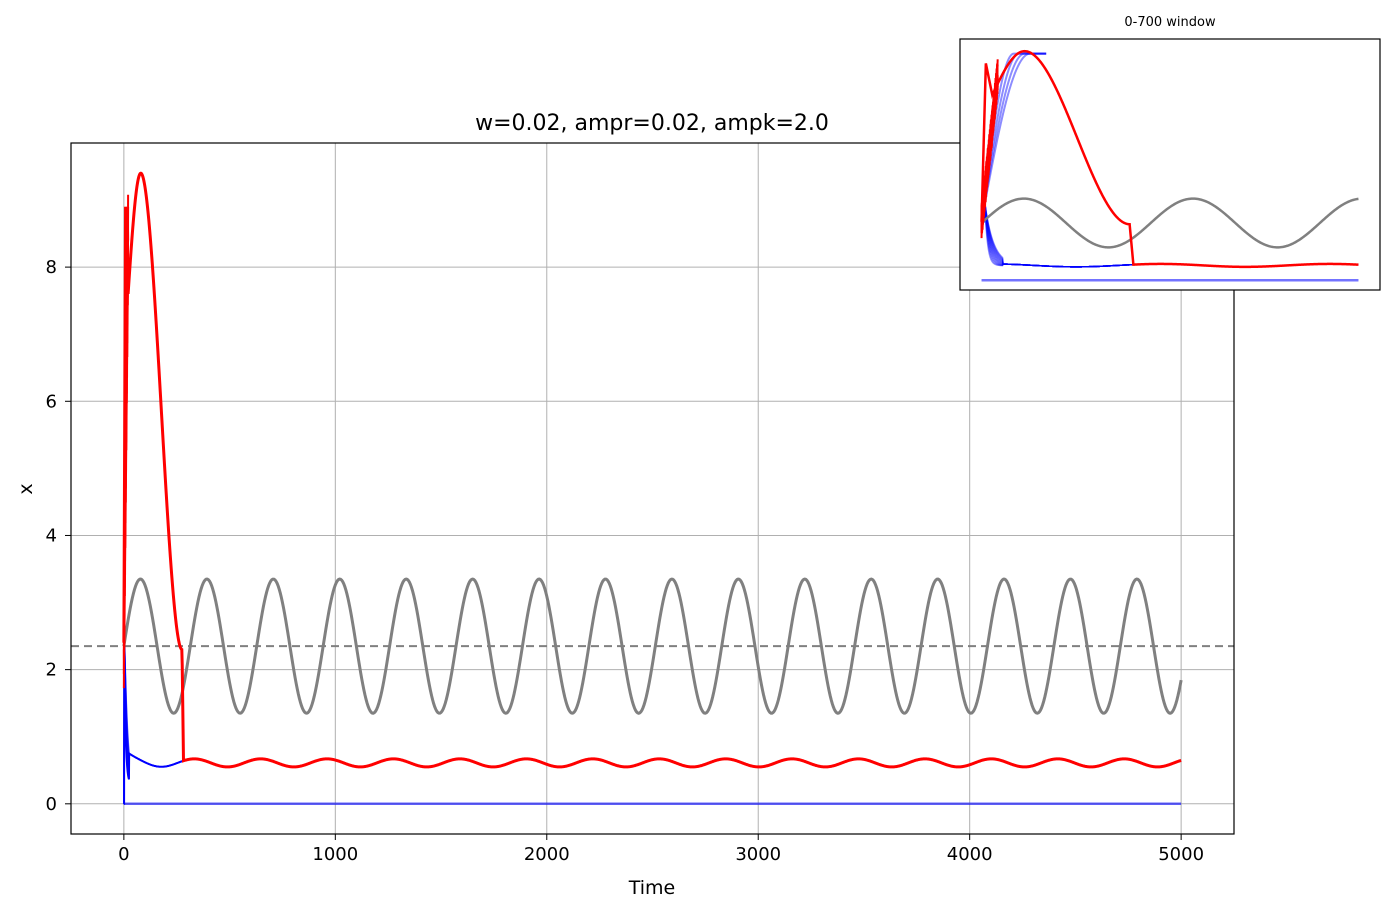  I want to click on x-tick-label: 0, so click(123, 854).